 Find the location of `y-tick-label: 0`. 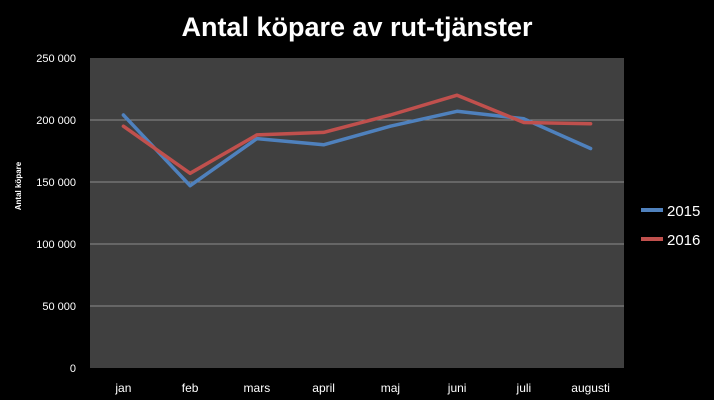

y-tick-label: 0 is located at coordinates (73, 369).